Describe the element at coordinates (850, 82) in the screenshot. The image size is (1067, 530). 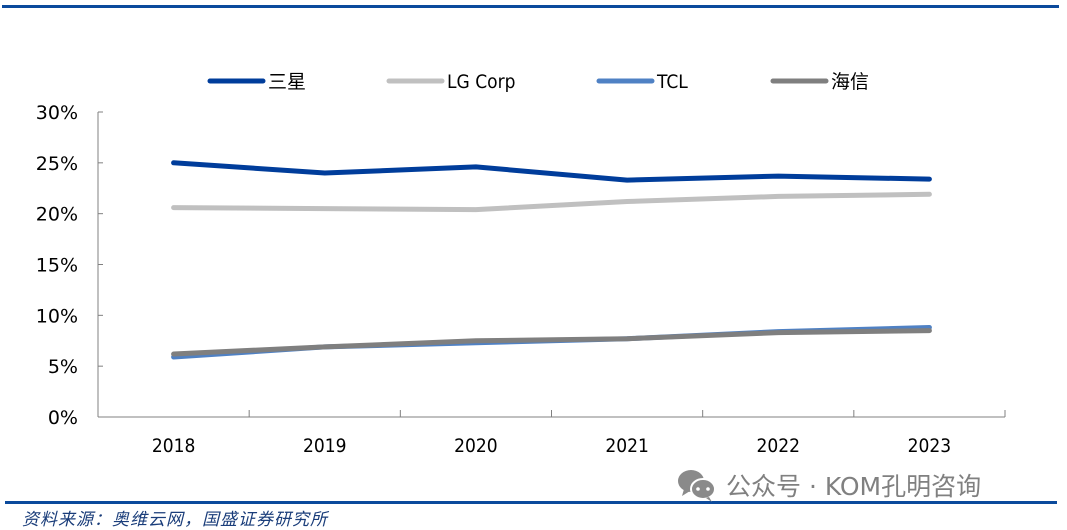
I see `legend-label: 海信` at that location.